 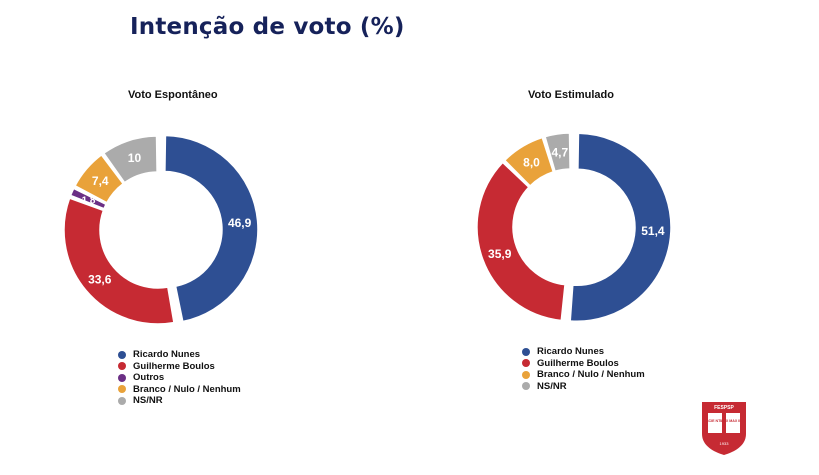 I want to click on data-label-guilherme-boulos: 33,6, so click(x=100, y=279).